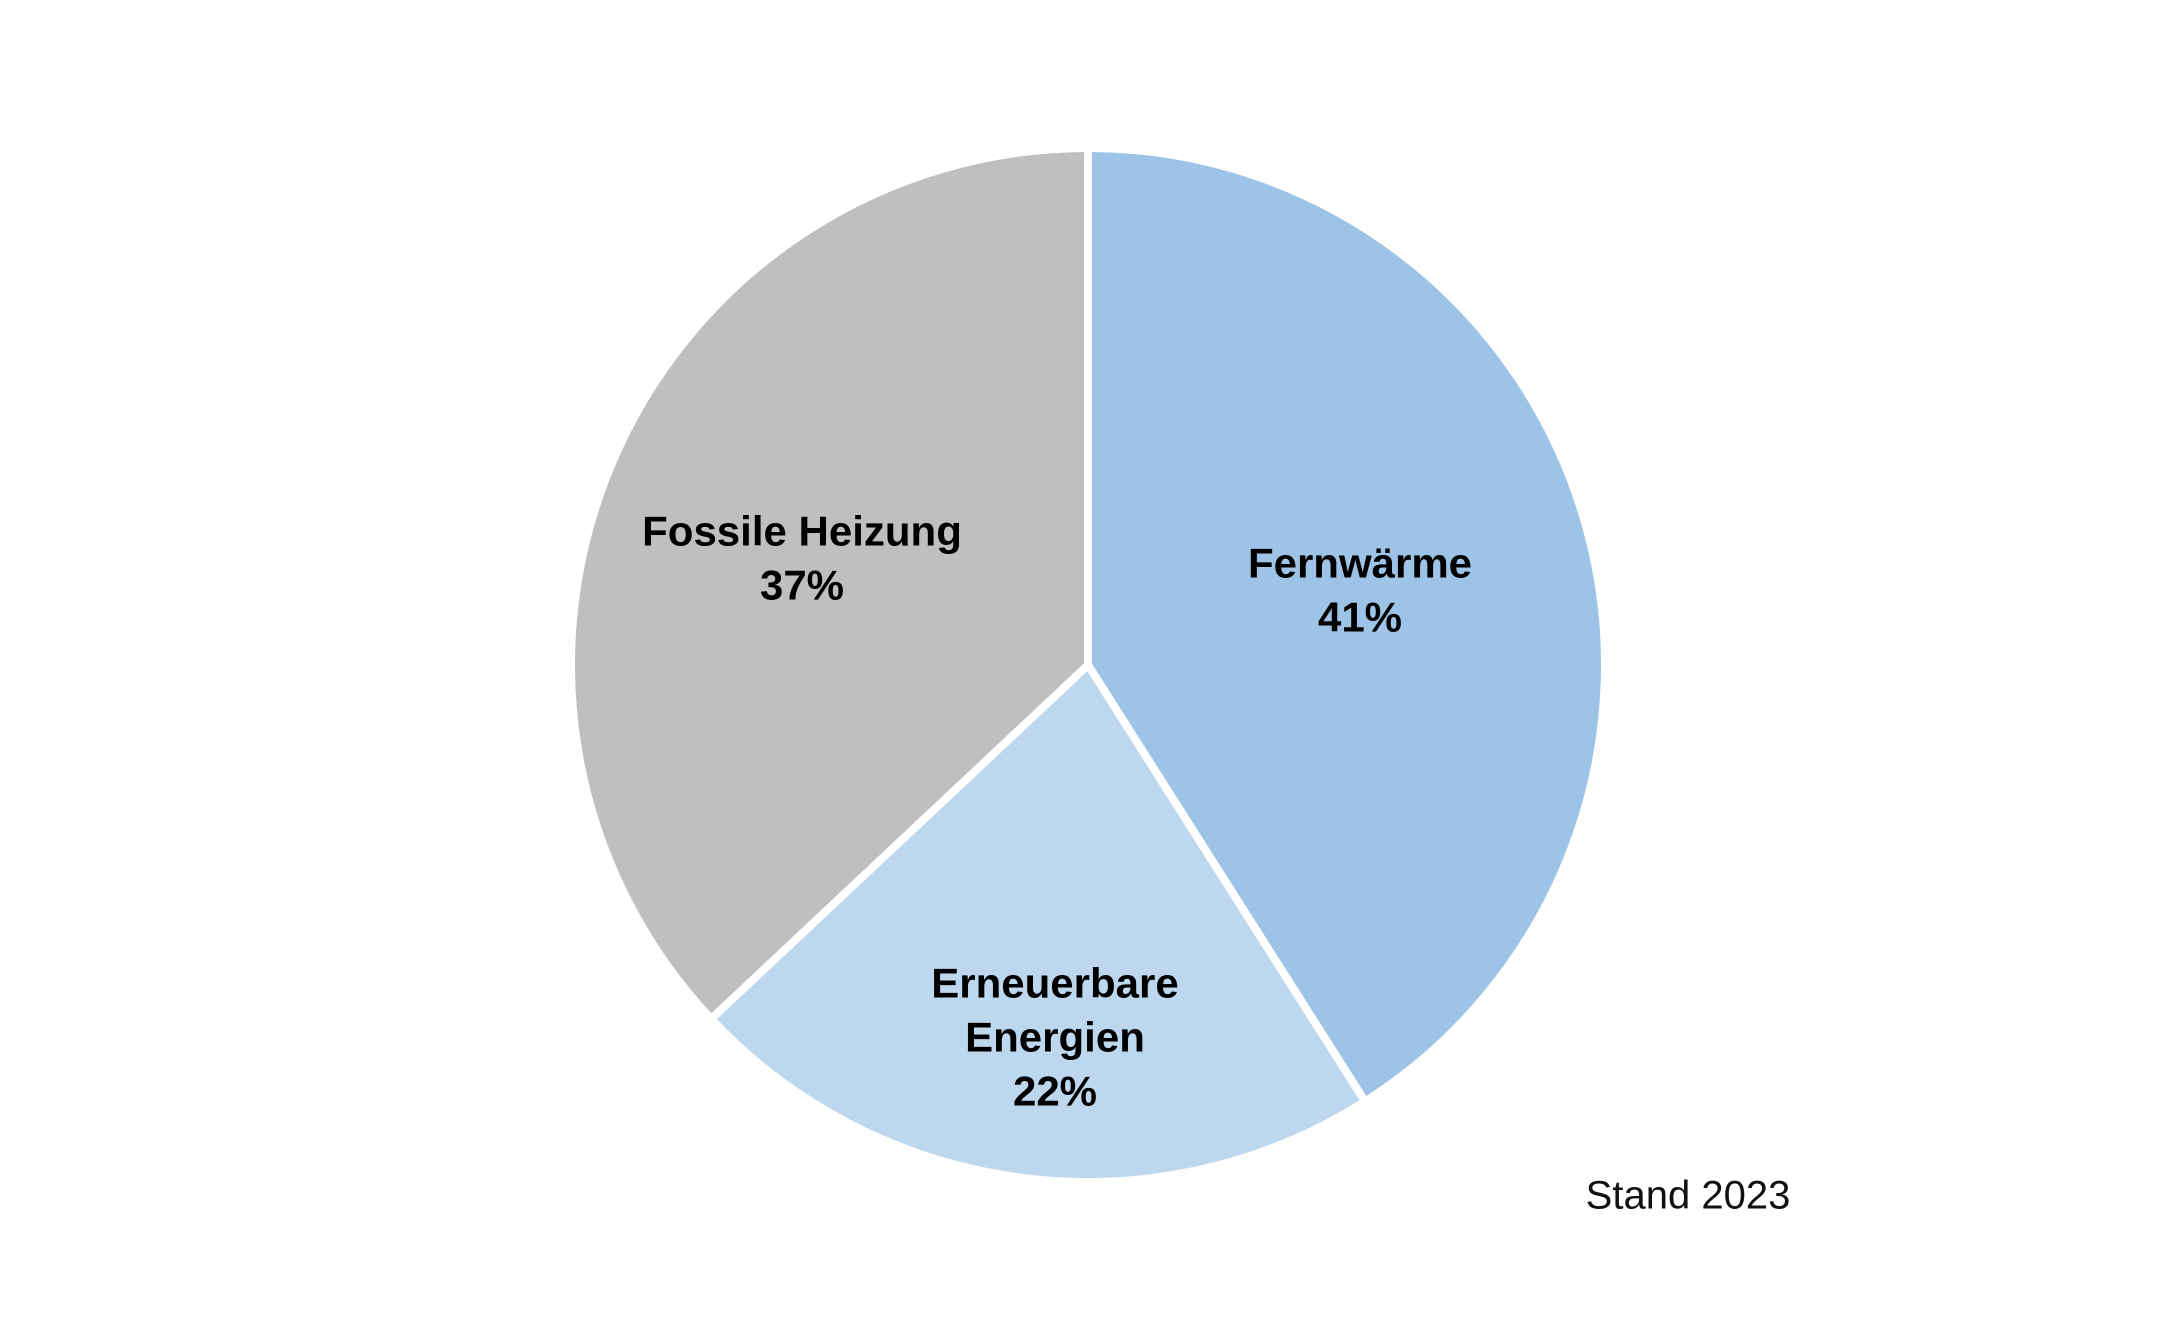 This screenshot has width=2160, height=1320. I want to click on footnote-stand: Stand 2023, so click(1688, 1195).